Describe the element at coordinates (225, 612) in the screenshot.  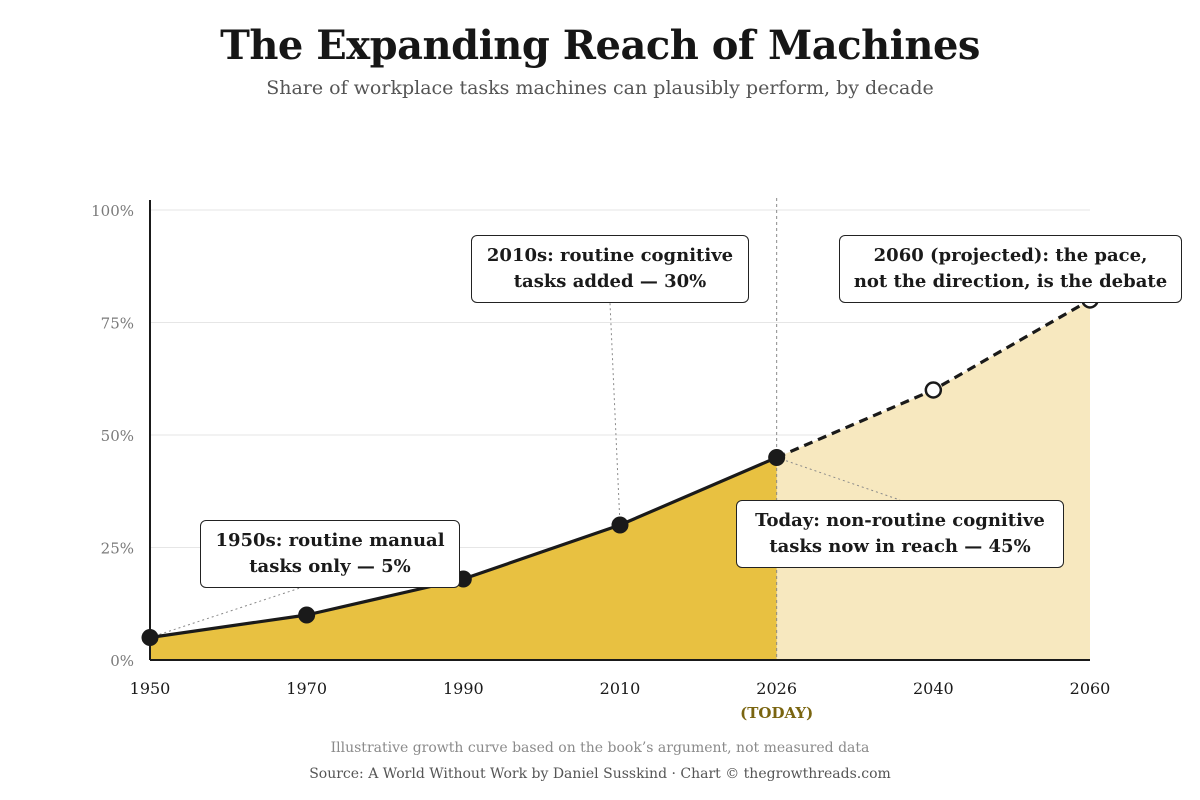
I see `annotation-leader-a1950` at that location.